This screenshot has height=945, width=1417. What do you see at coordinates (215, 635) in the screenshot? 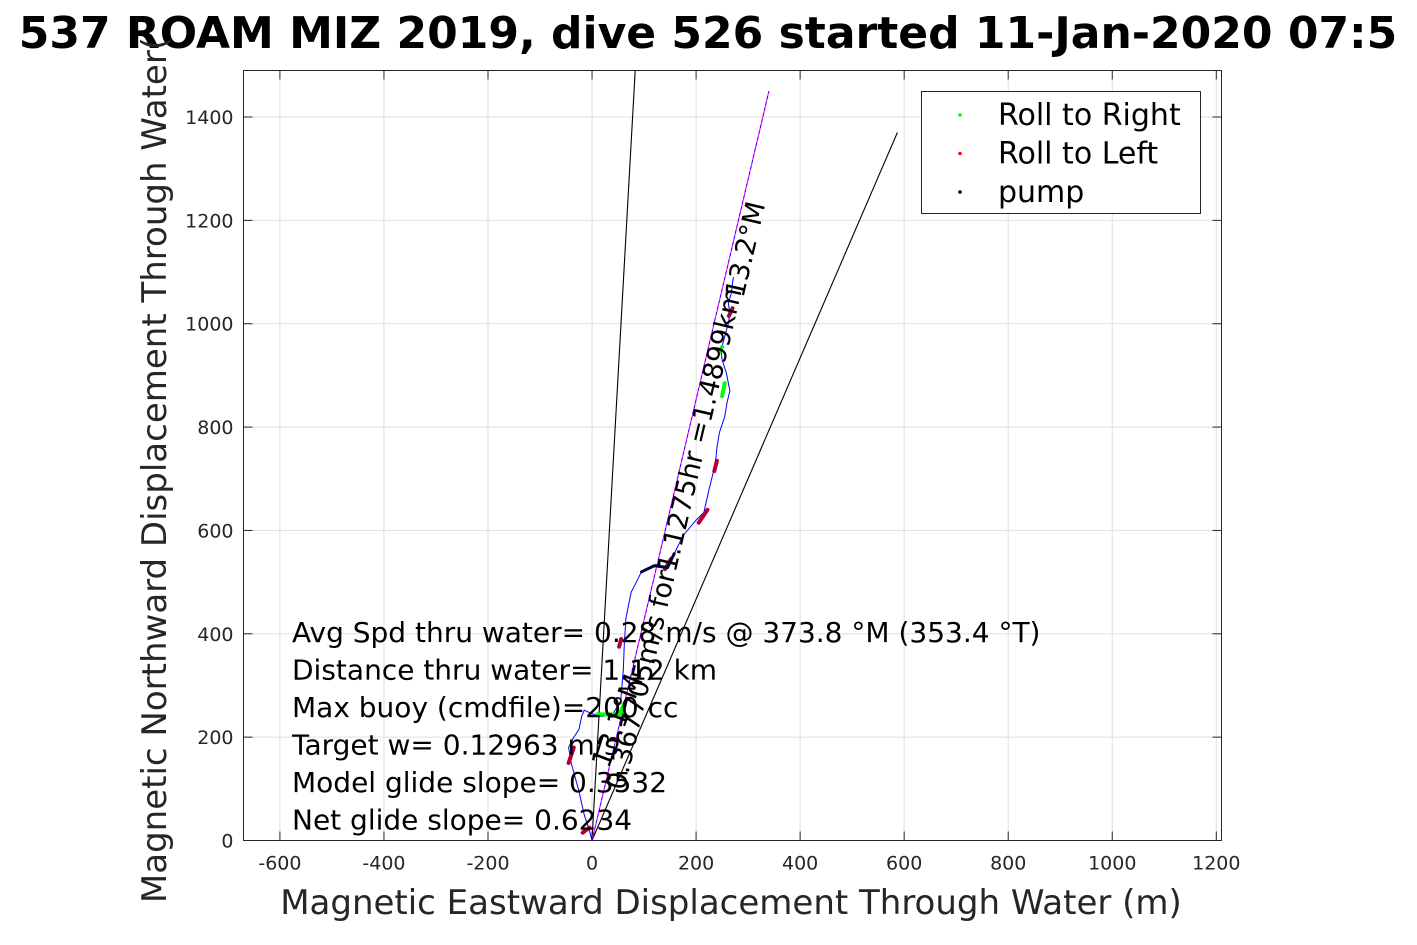
I see `y-tick-label: 400` at bounding box center [215, 635].